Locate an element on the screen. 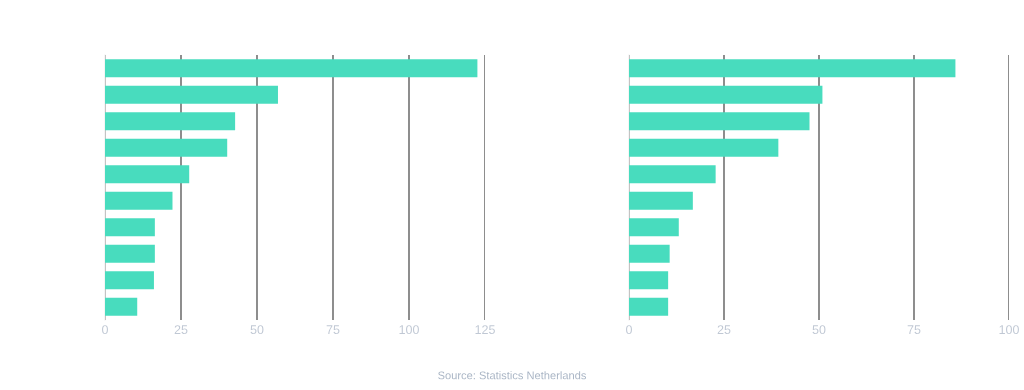 The height and width of the screenshot is (390, 1024). x-tick-label: 125 is located at coordinates (485, 330).